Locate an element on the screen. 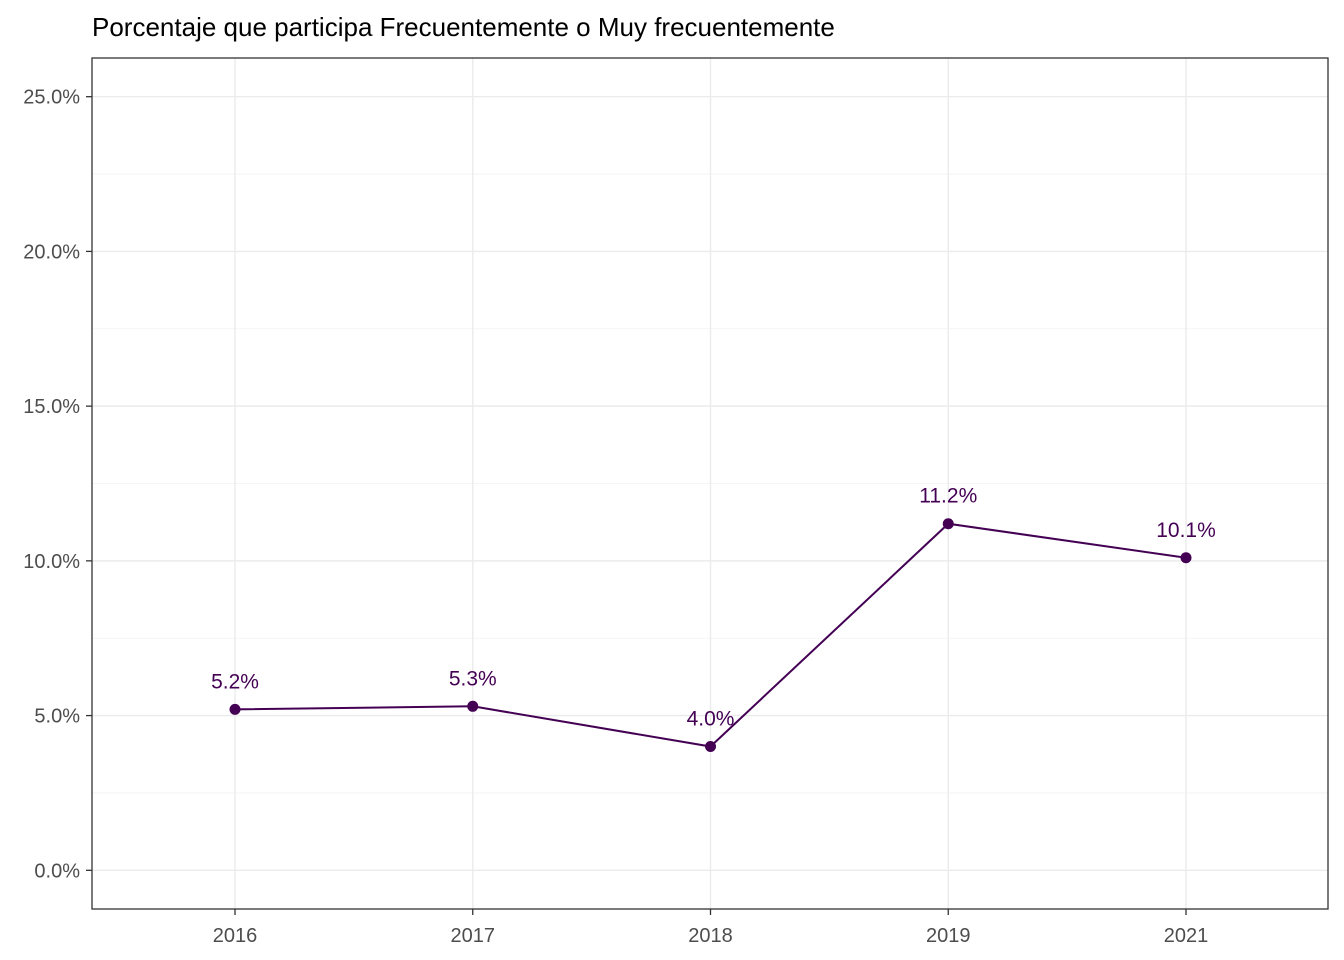 This screenshot has width=1344, height=960. y-tick-label: 20.0% is located at coordinates (51, 252).